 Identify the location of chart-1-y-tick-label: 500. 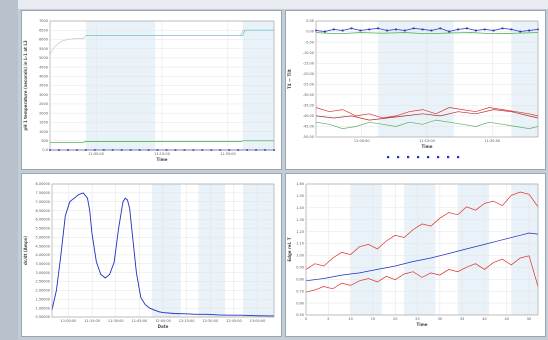
(44, 141).